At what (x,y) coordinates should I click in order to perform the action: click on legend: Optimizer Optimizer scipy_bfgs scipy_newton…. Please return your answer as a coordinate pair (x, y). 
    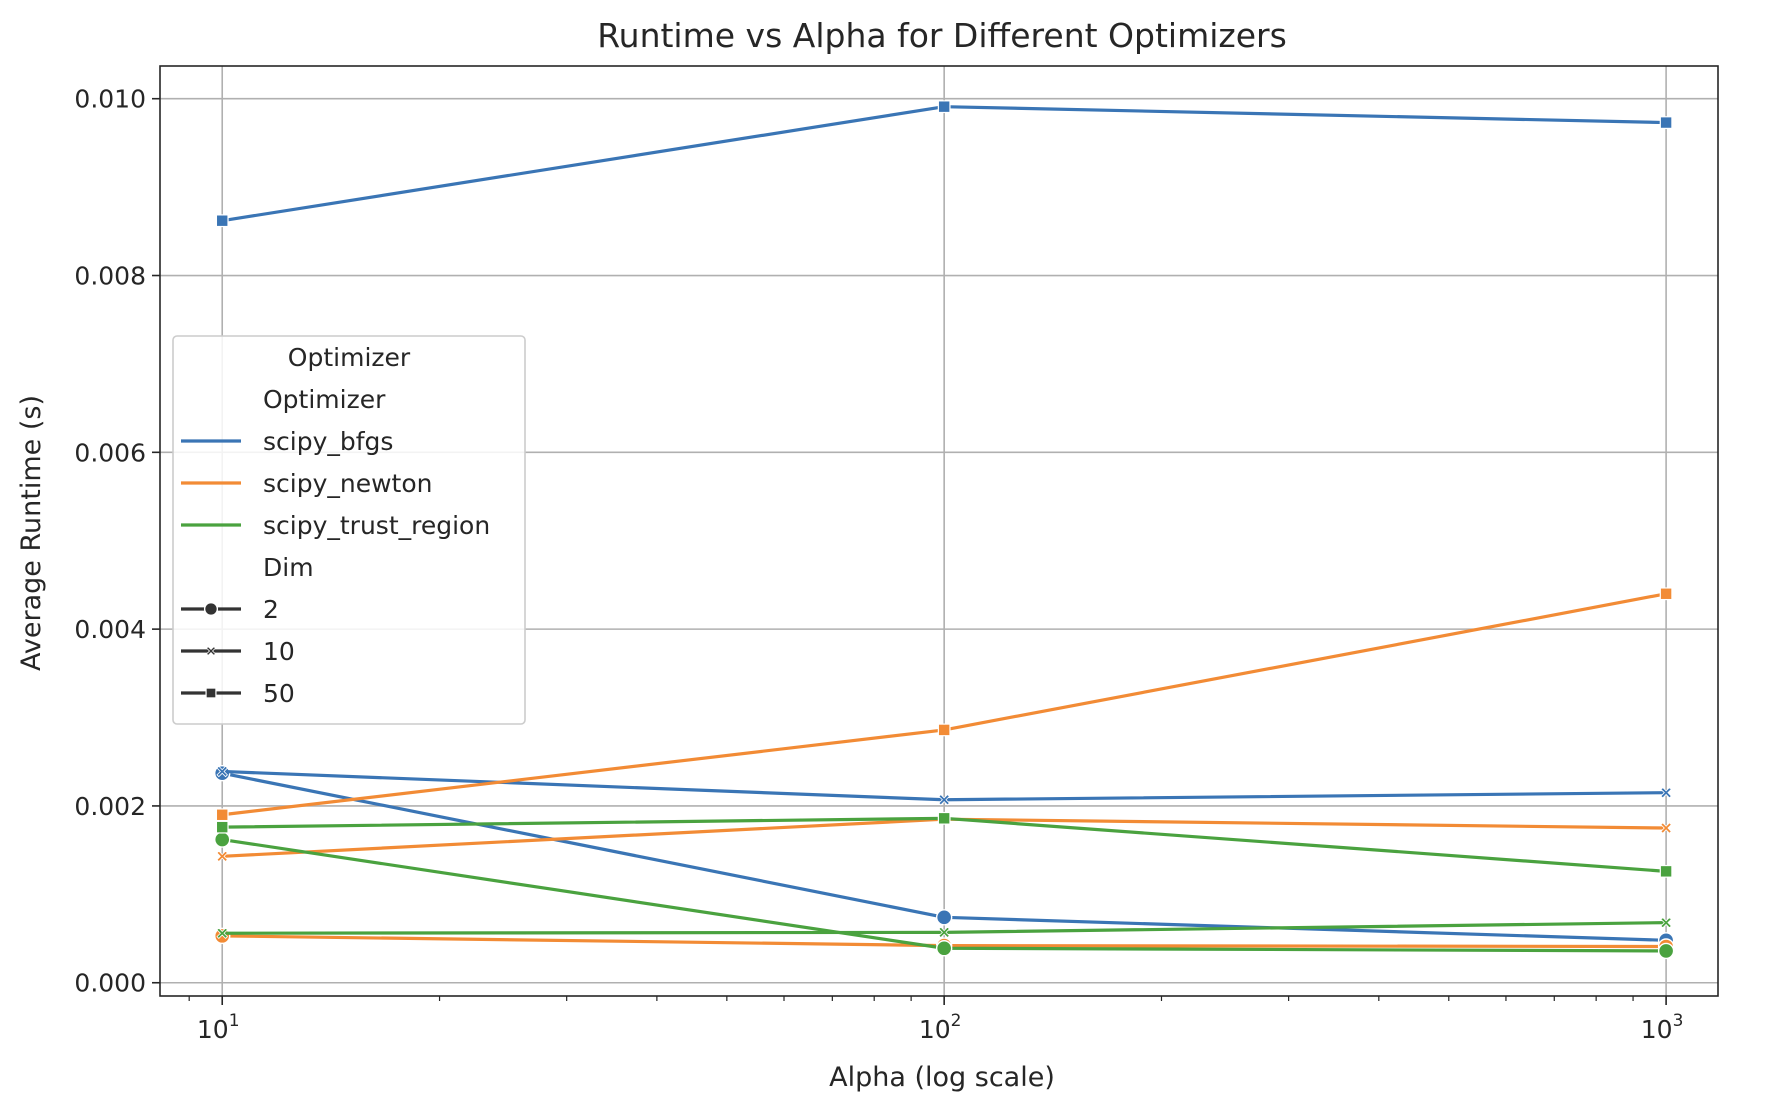
    Looking at the image, I should click on (349, 530).